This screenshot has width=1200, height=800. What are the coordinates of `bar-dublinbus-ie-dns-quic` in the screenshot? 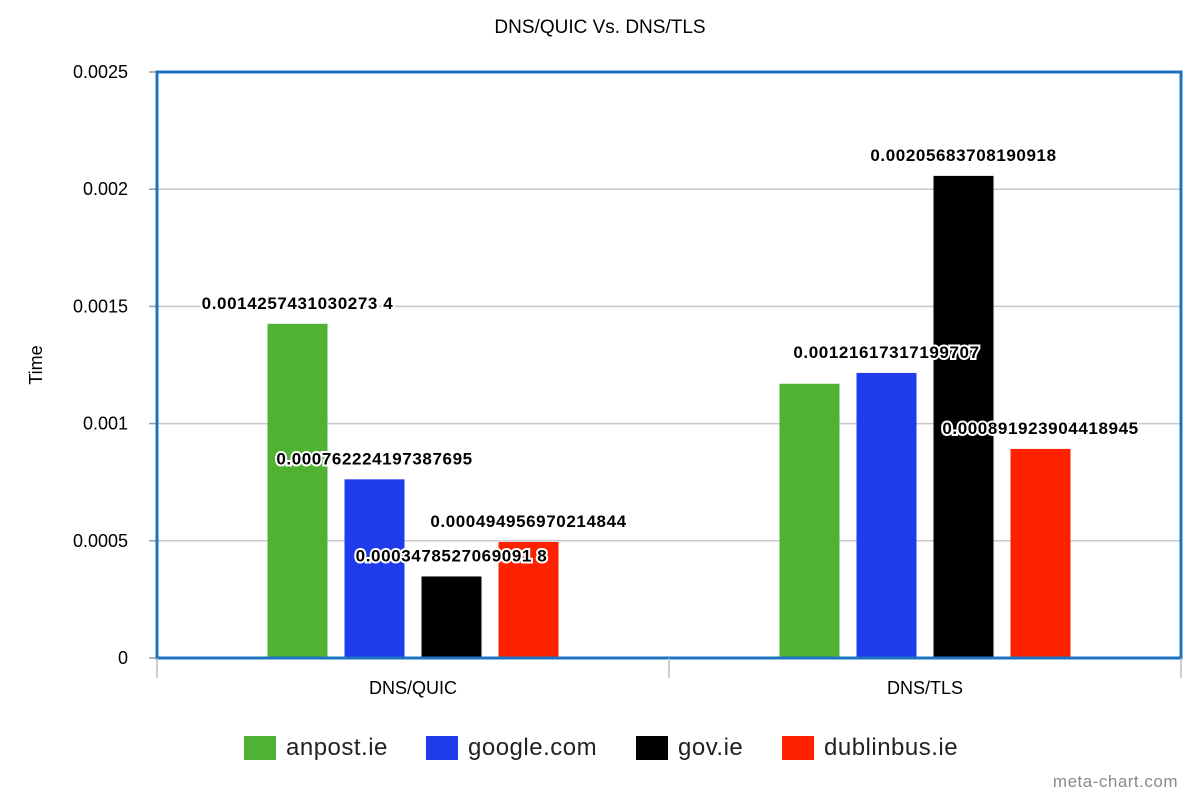 It's located at (528, 599).